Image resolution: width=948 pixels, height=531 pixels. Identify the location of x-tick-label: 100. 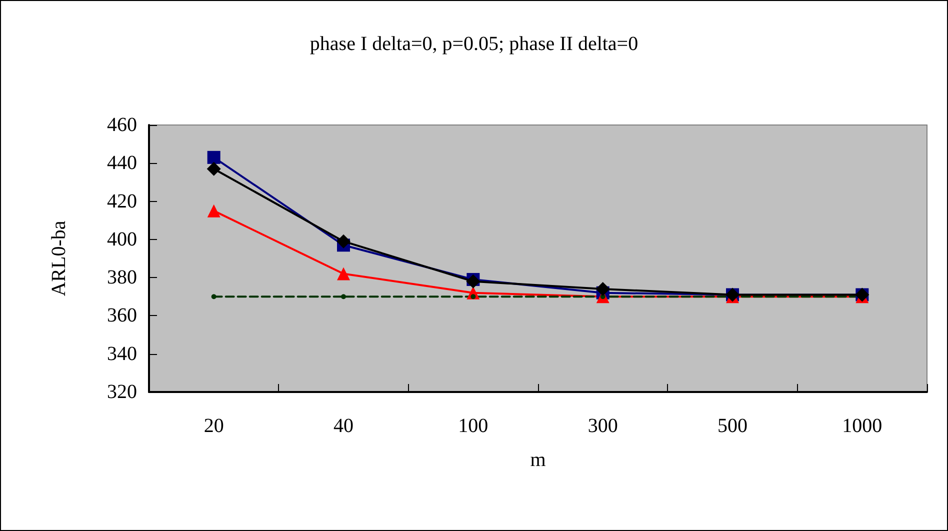
(473, 426).